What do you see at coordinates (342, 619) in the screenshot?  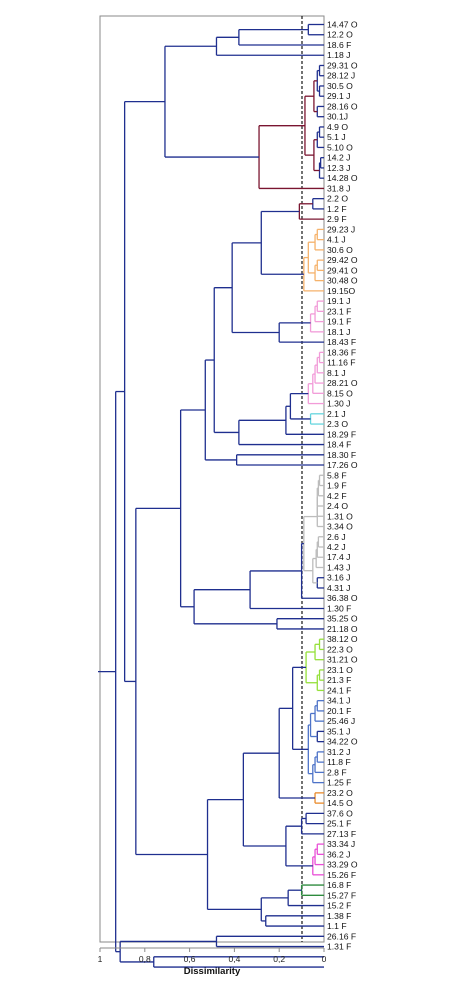 I see `leaf-label: 35.25 O` at bounding box center [342, 619].